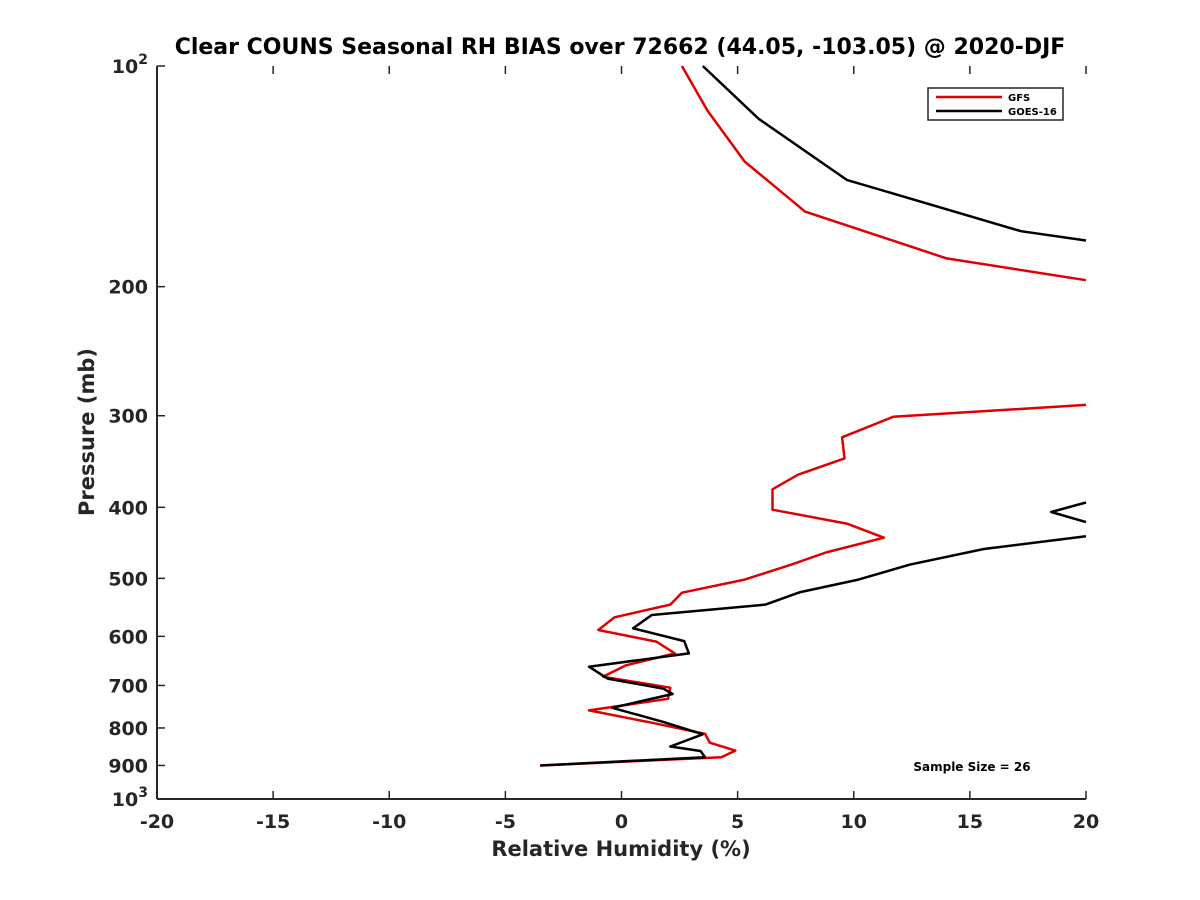 The image size is (1200, 900). I want to click on y-tick-label: 900, so click(128, 766).